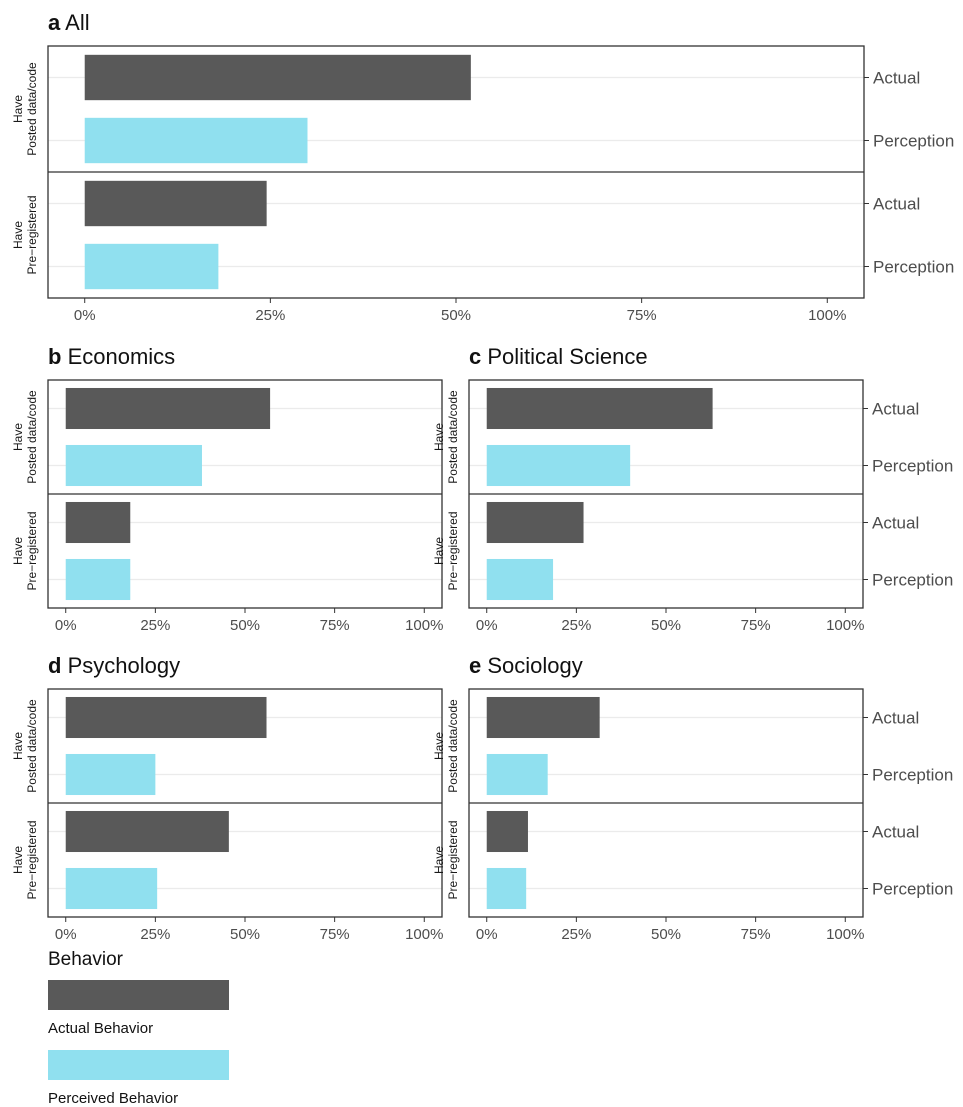 The image size is (963, 1107). I want to click on legend-label: Actual Behavior, so click(100, 1028).